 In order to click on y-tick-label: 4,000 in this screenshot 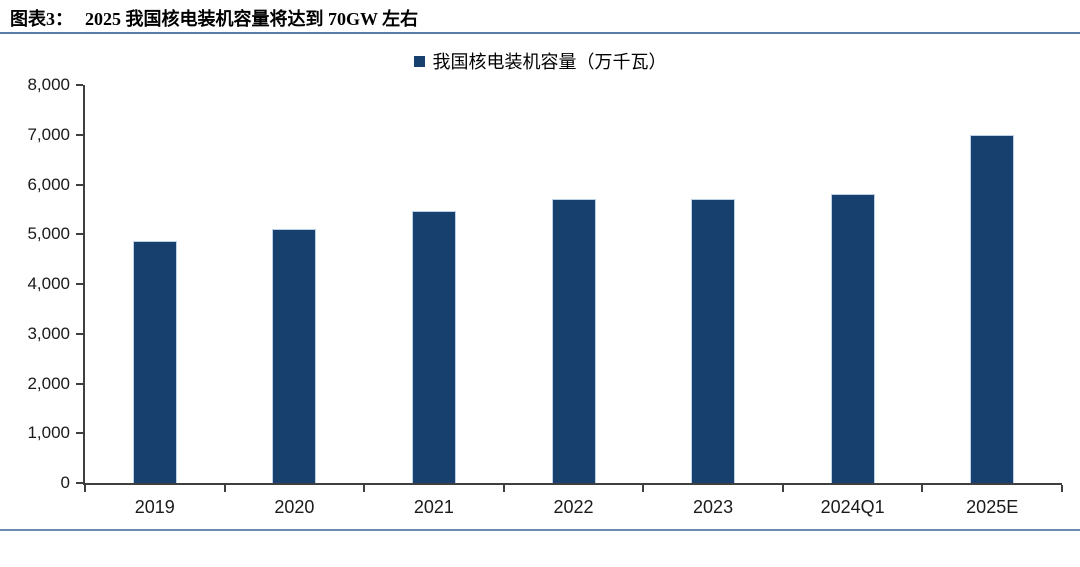, I will do `click(48, 283)`.